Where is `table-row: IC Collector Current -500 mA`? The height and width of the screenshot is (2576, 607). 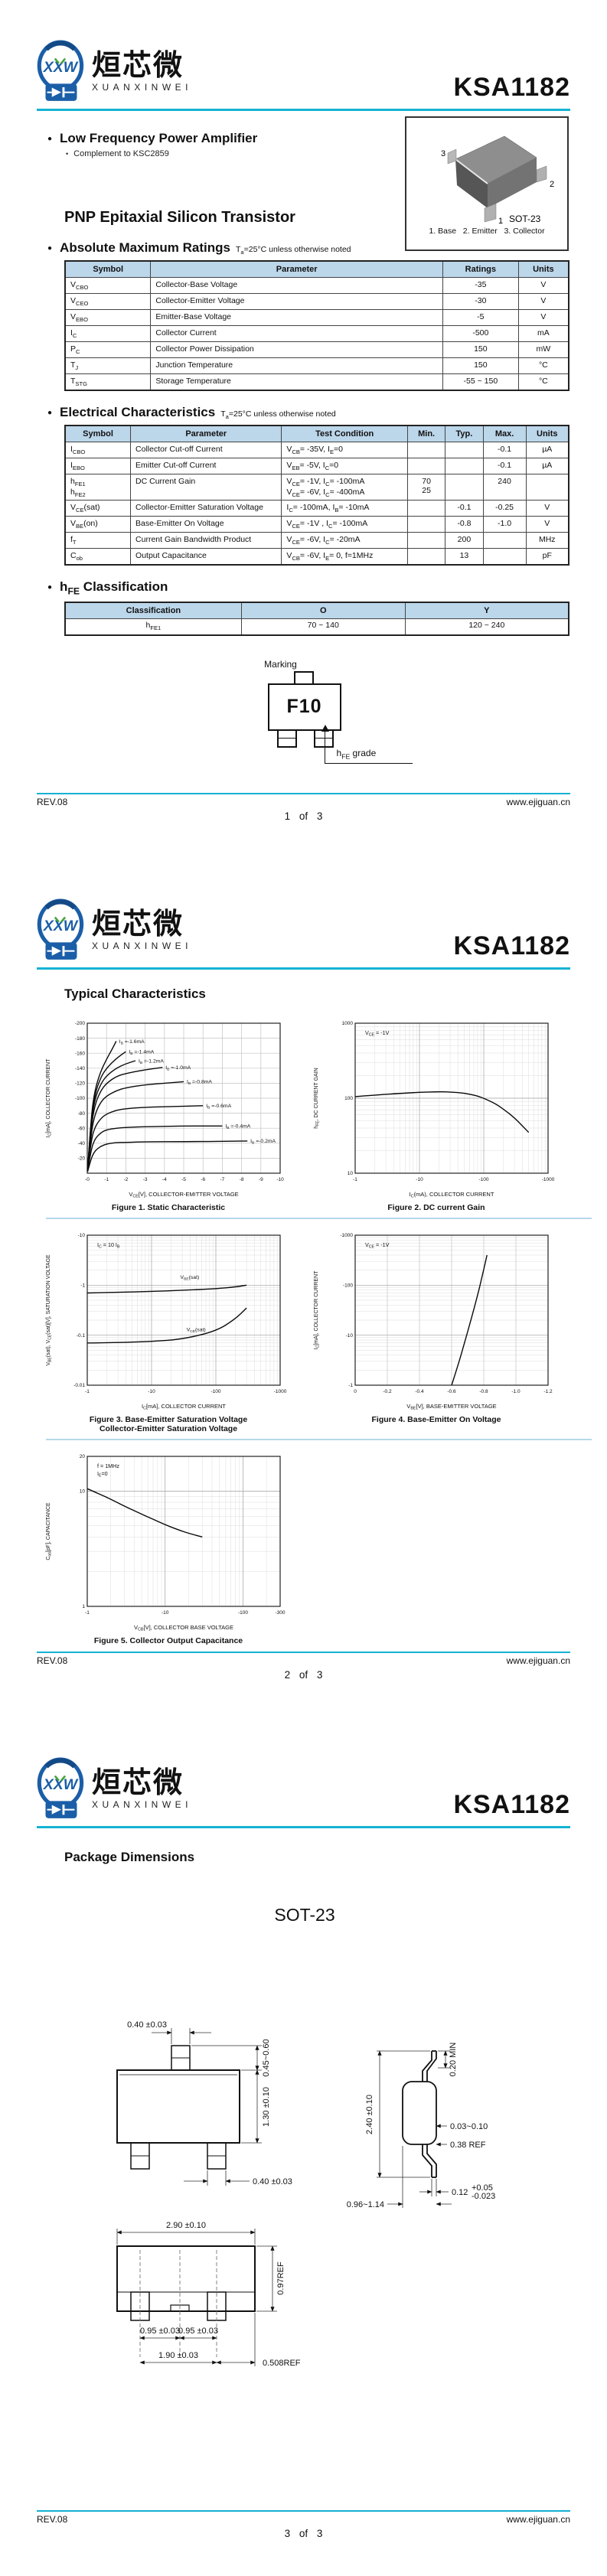
table-row: IC Collector Current -500 mA is located at coordinates (317, 334).